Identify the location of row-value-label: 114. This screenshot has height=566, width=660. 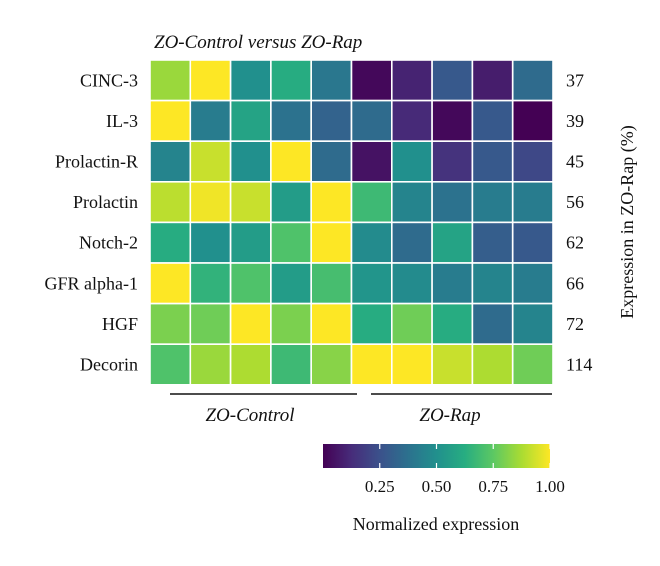
(579, 365).